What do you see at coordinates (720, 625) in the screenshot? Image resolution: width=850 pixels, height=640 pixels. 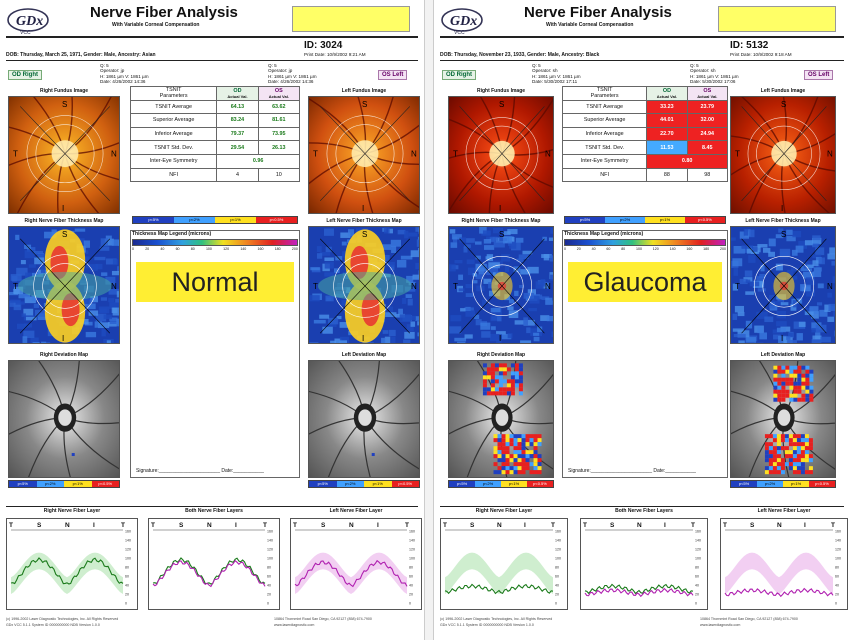 I see `footer-website: www.laserdiagnostic.com` at bounding box center [720, 625].